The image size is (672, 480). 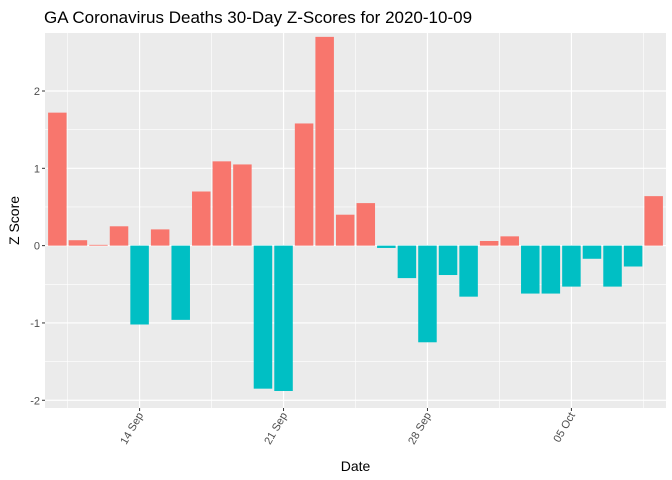 What do you see at coordinates (37, 169) in the screenshot?
I see `y-tick-label: 1` at bounding box center [37, 169].